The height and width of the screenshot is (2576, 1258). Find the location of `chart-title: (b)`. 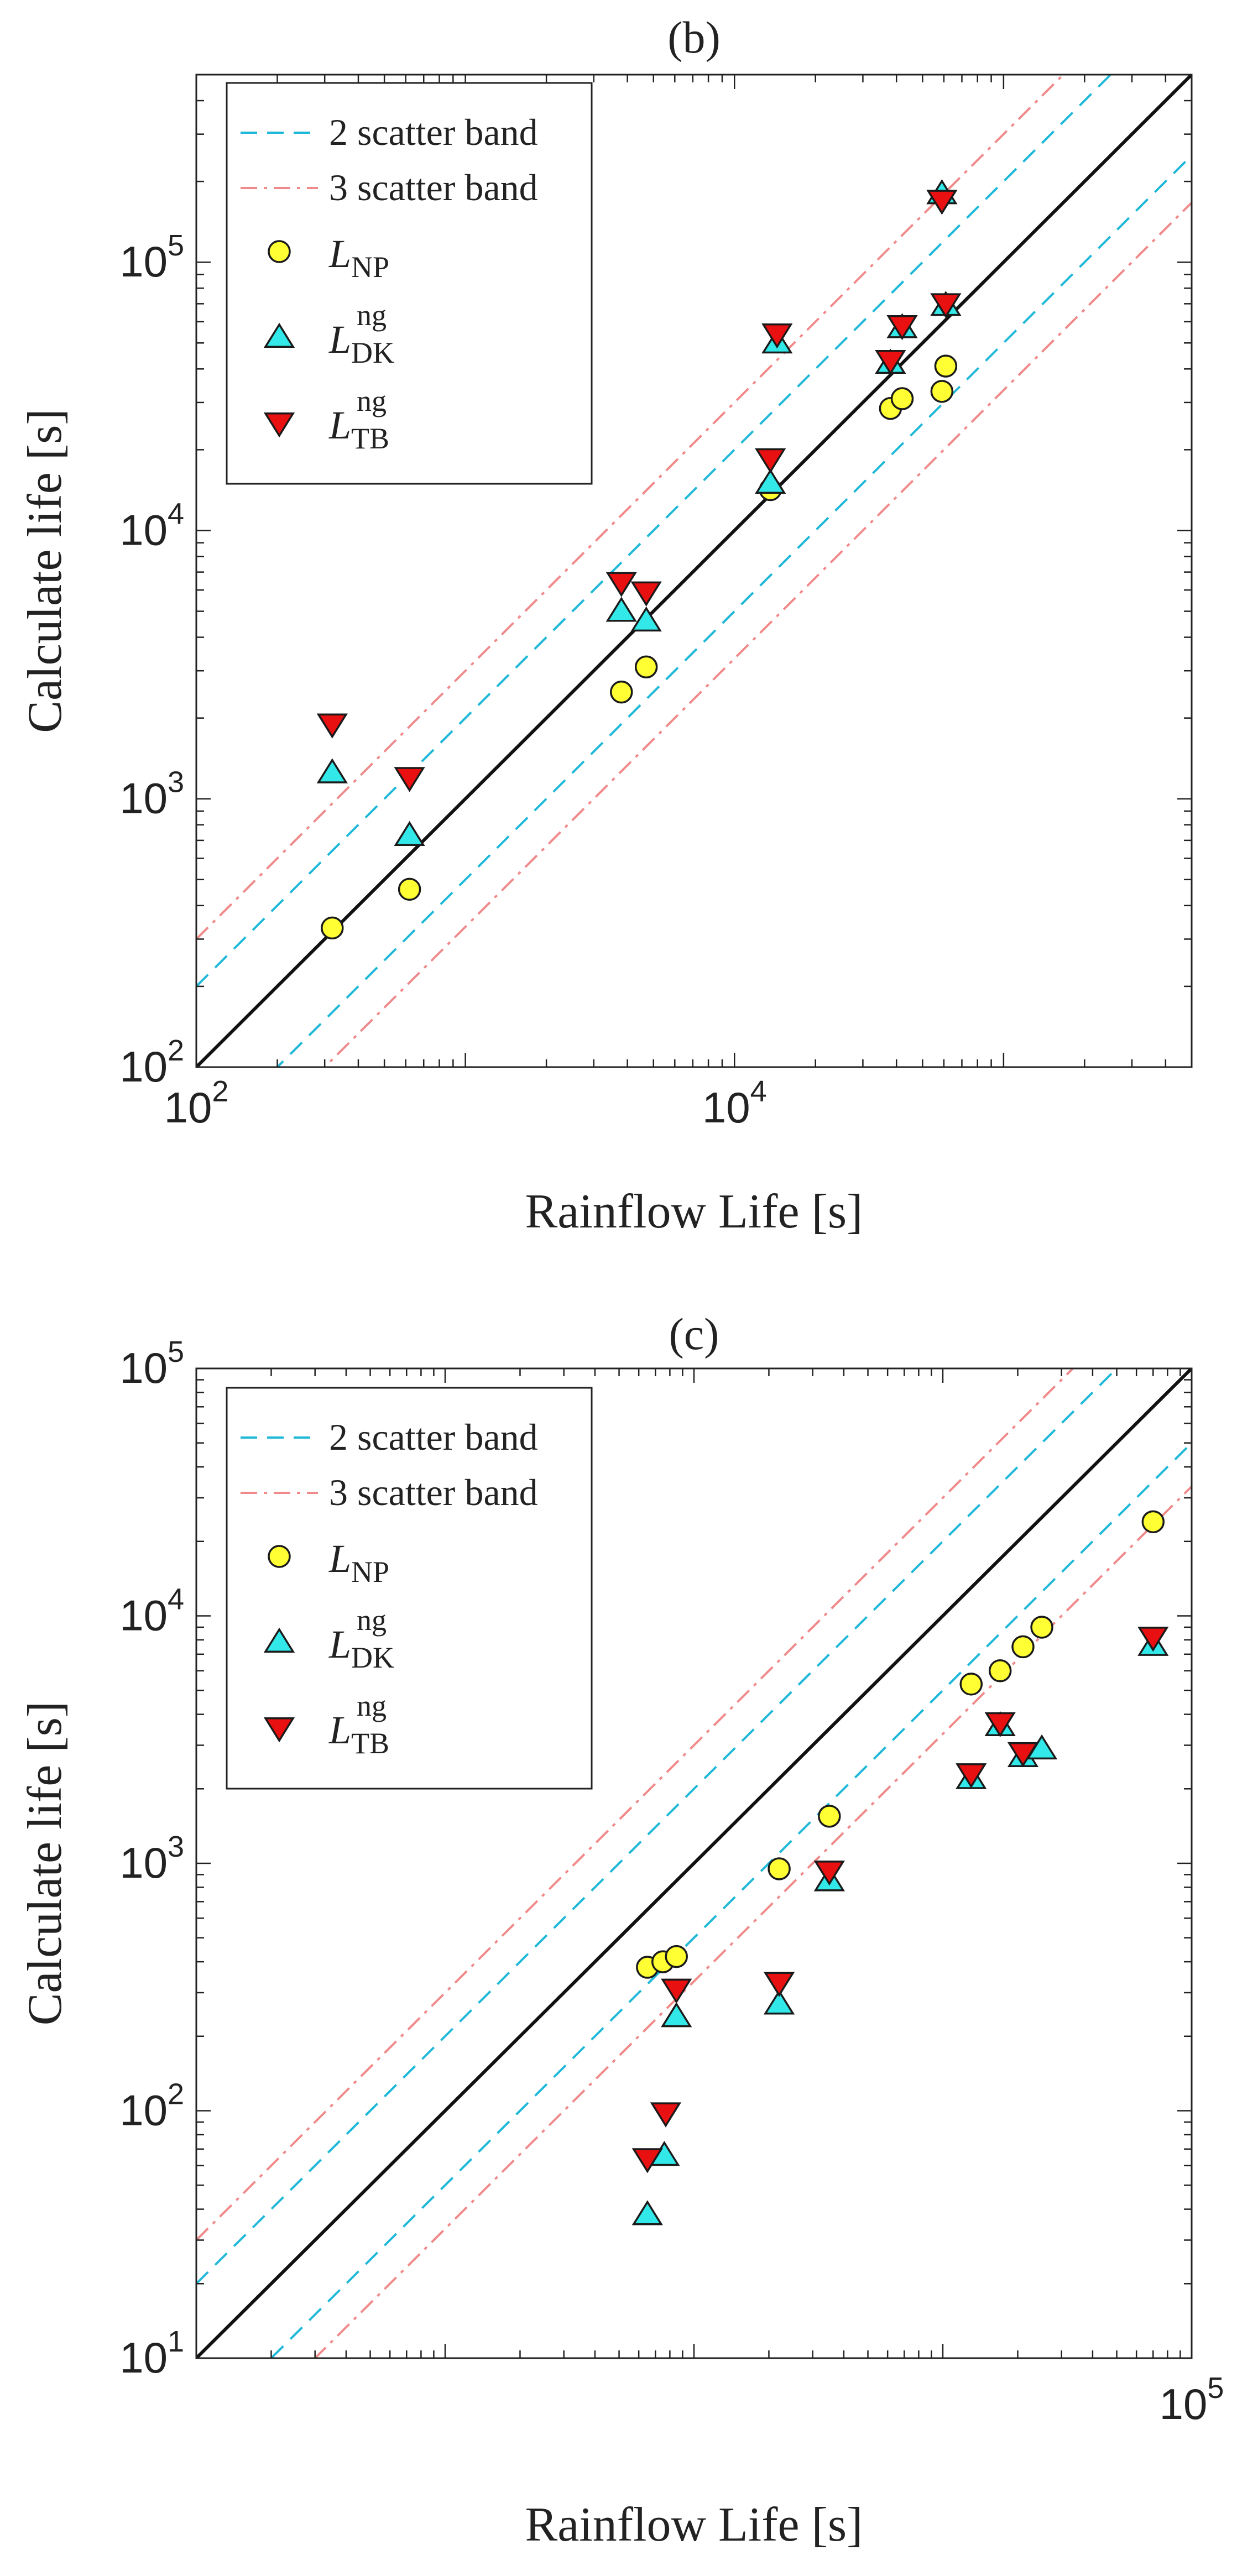

chart-title: (b) is located at coordinates (694, 37).